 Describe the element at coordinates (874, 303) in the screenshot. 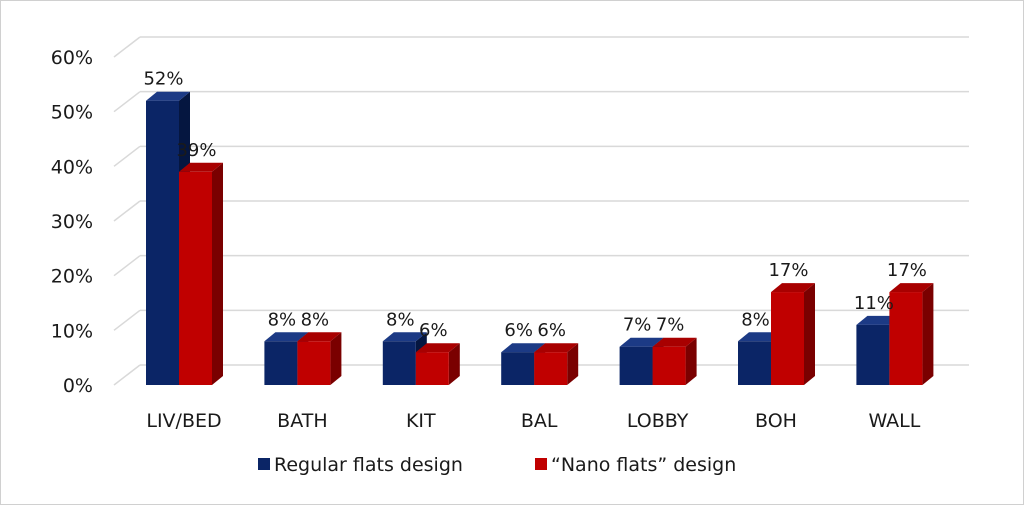

I see `data-label: 11%` at that location.